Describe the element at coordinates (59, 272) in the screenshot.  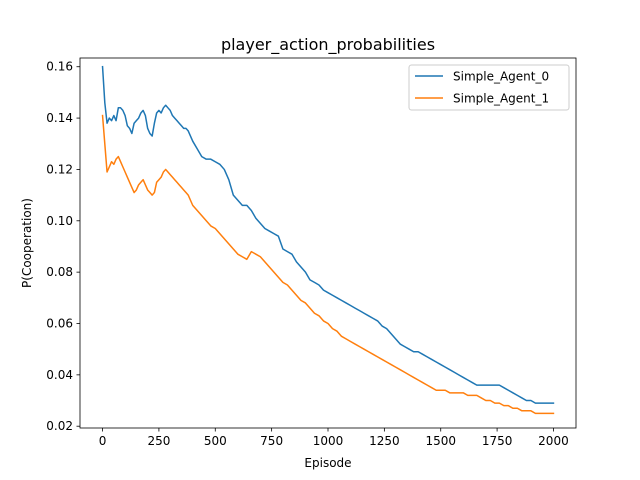
I see `y-tick-label-3: 0.08` at that location.